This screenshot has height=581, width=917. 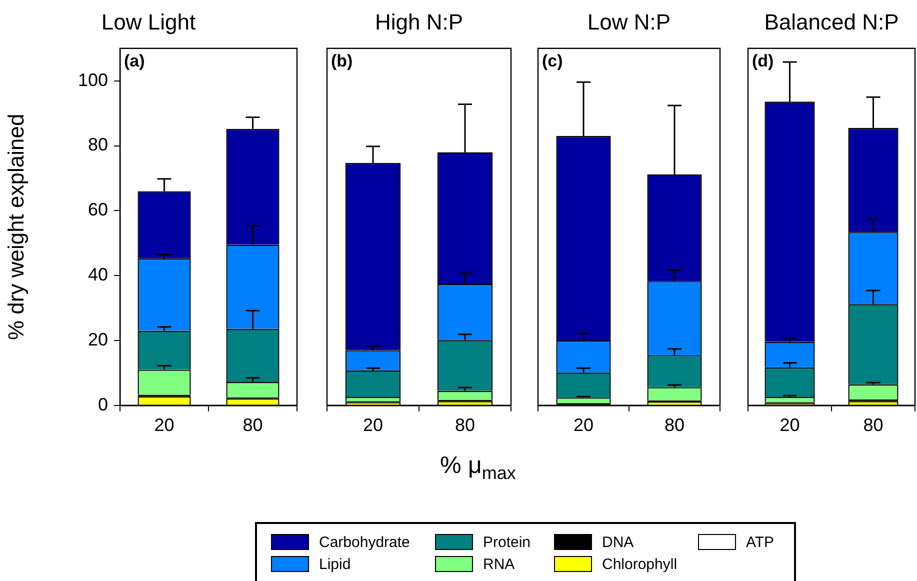 What do you see at coordinates (93, 80) in the screenshot?
I see `y-tick-label: 100` at bounding box center [93, 80].